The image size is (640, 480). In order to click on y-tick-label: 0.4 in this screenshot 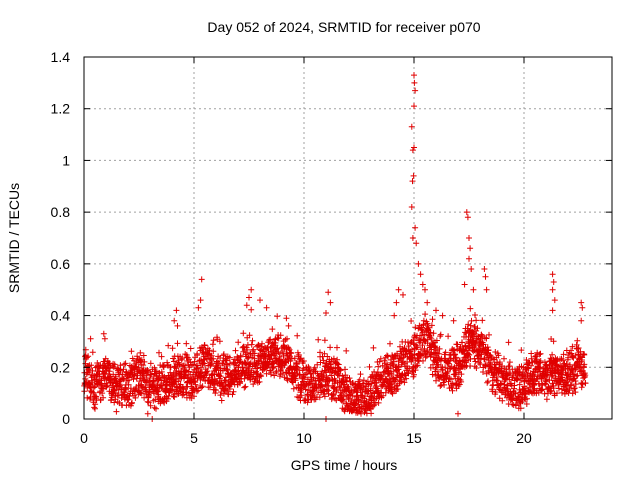, I will do `click(61, 316)`.